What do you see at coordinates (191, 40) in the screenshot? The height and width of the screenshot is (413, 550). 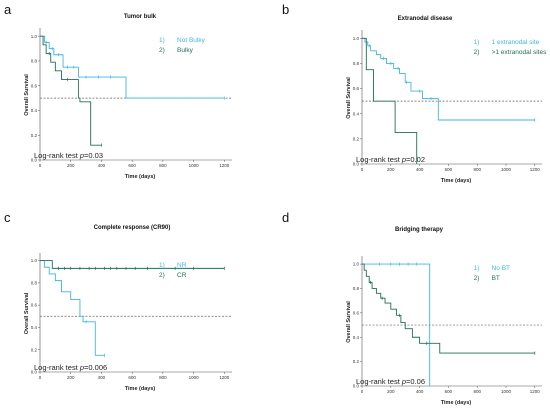 I see `legend-label: Not Bulky` at bounding box center [191, 40].